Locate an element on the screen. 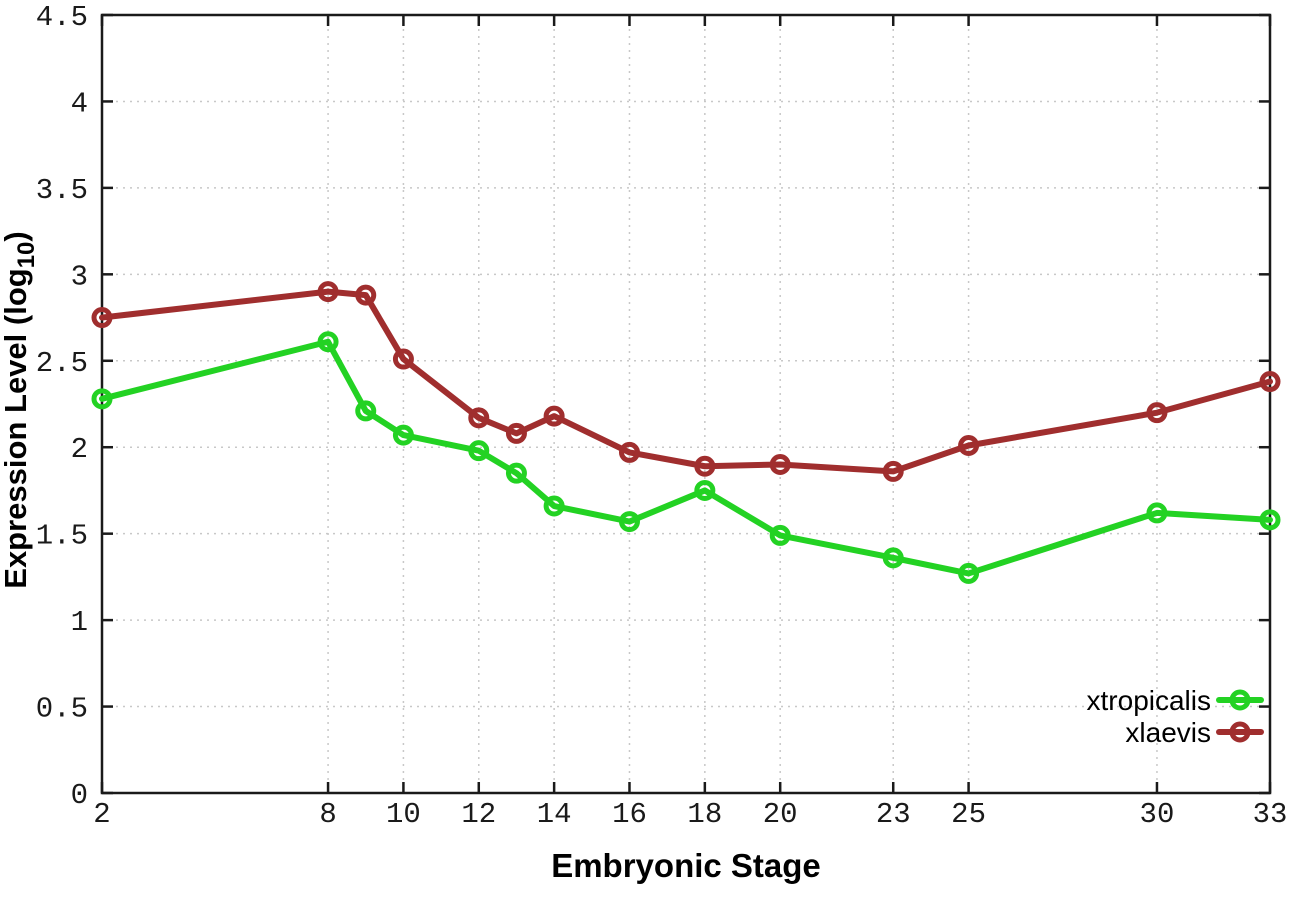 This screenshot has height=907, width=1296. x-tick-label: 2 is located at coordinates (101, 814).